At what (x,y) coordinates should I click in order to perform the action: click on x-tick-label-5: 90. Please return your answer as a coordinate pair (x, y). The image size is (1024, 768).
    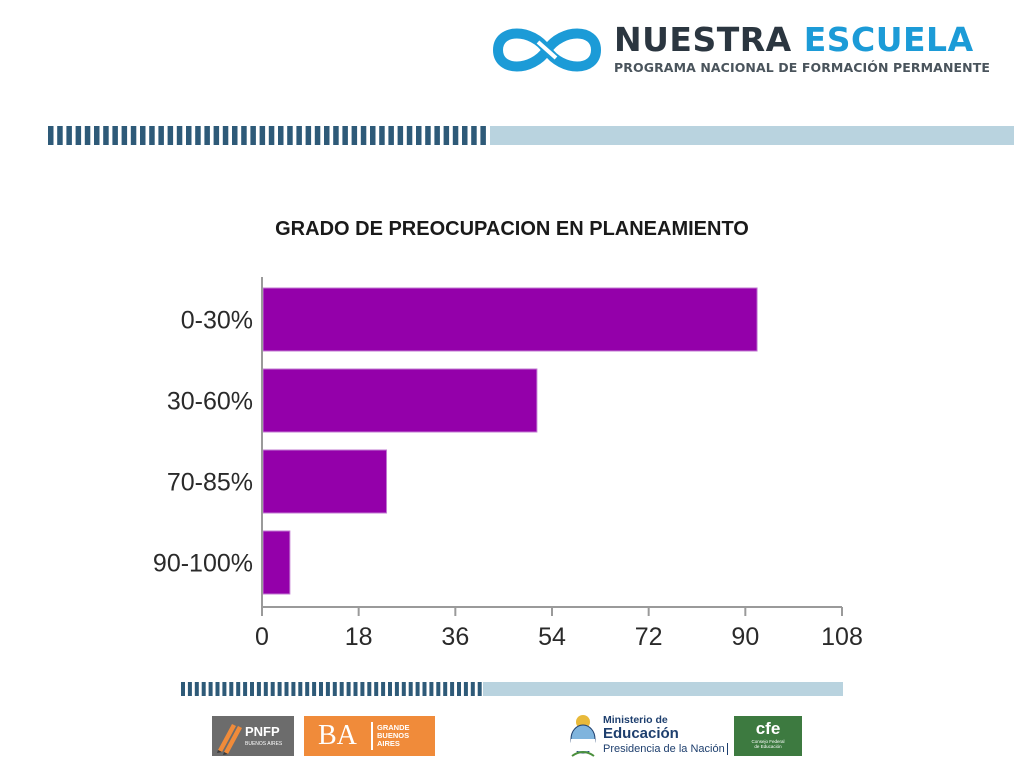
    Looking at the image, I should click on (745, 637).